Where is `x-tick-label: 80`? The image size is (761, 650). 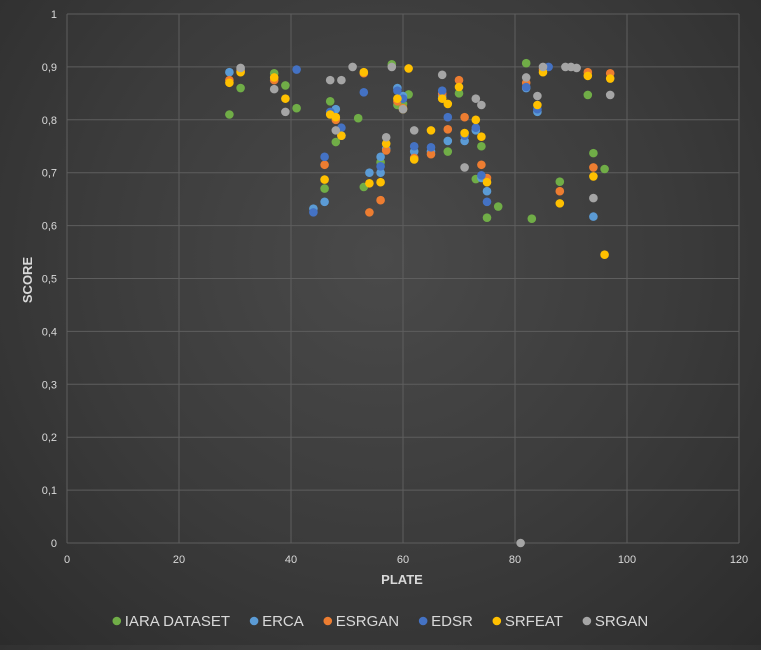 x-tick-label: 80 is located at coordinates (515, 560).